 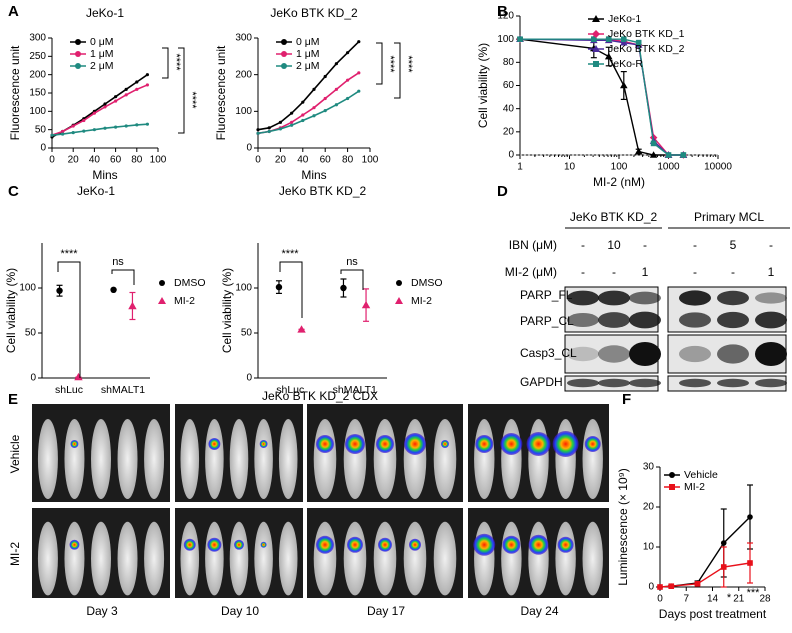 What do you see at coordinates (308, 42) in the screenshot?
I see `legend-label: 0 μM` at bounding box center [308, 42].